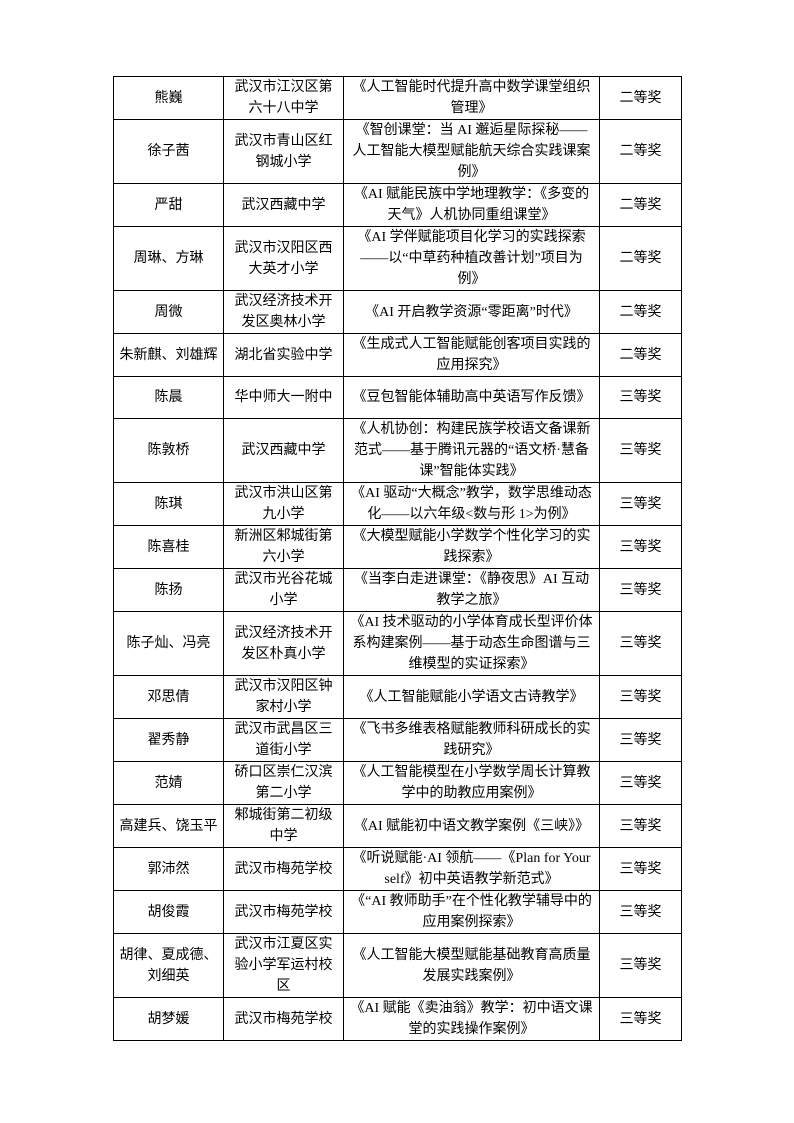  What do you see at coordinates (471, 547) in the screenshot?
I see `case-title-cell: 《大模型赋能小学数学个性化学习的实践探索》` at bounding box center [471, 547].